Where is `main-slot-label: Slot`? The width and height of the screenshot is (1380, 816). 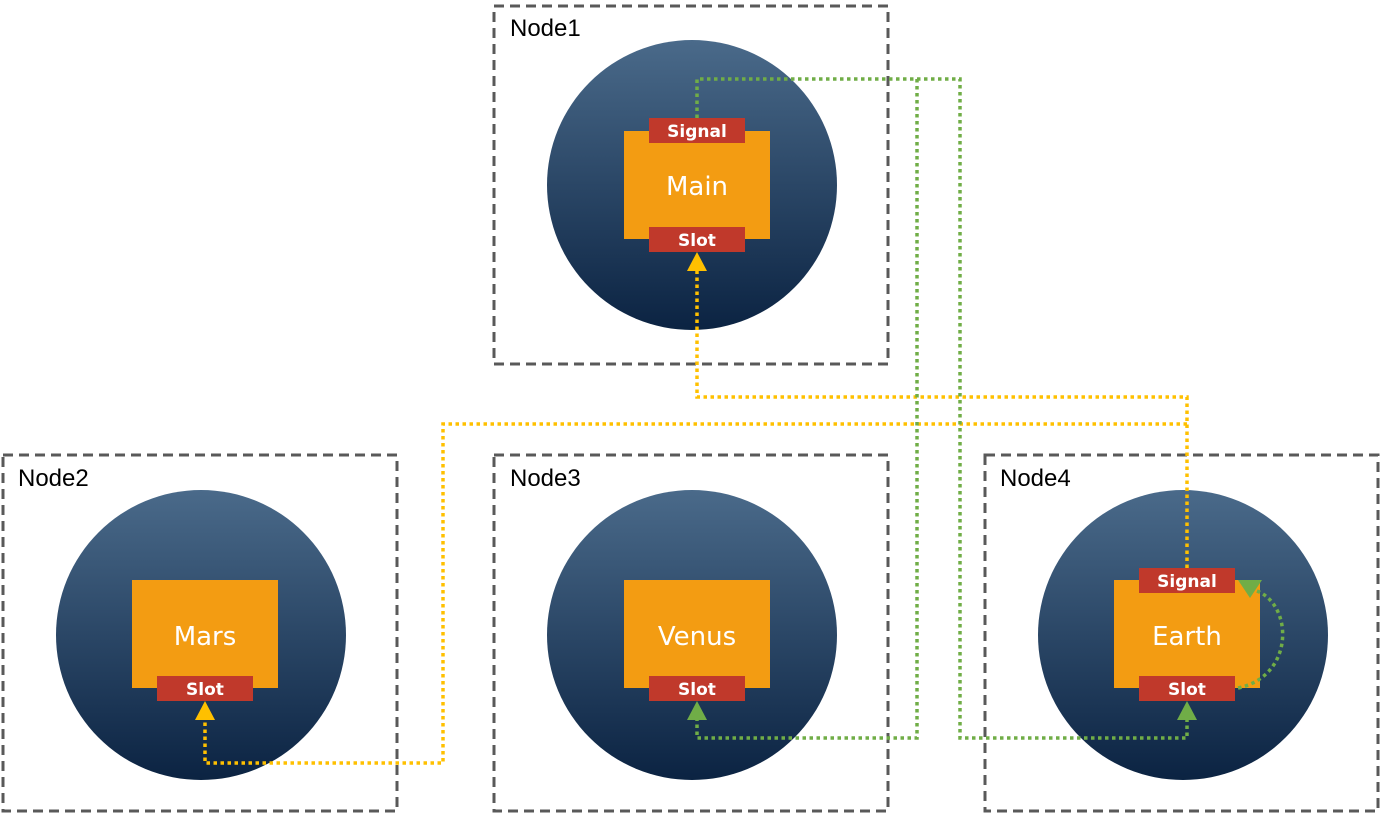
main-slot-label: Slot is located at coordinates (697, 241).